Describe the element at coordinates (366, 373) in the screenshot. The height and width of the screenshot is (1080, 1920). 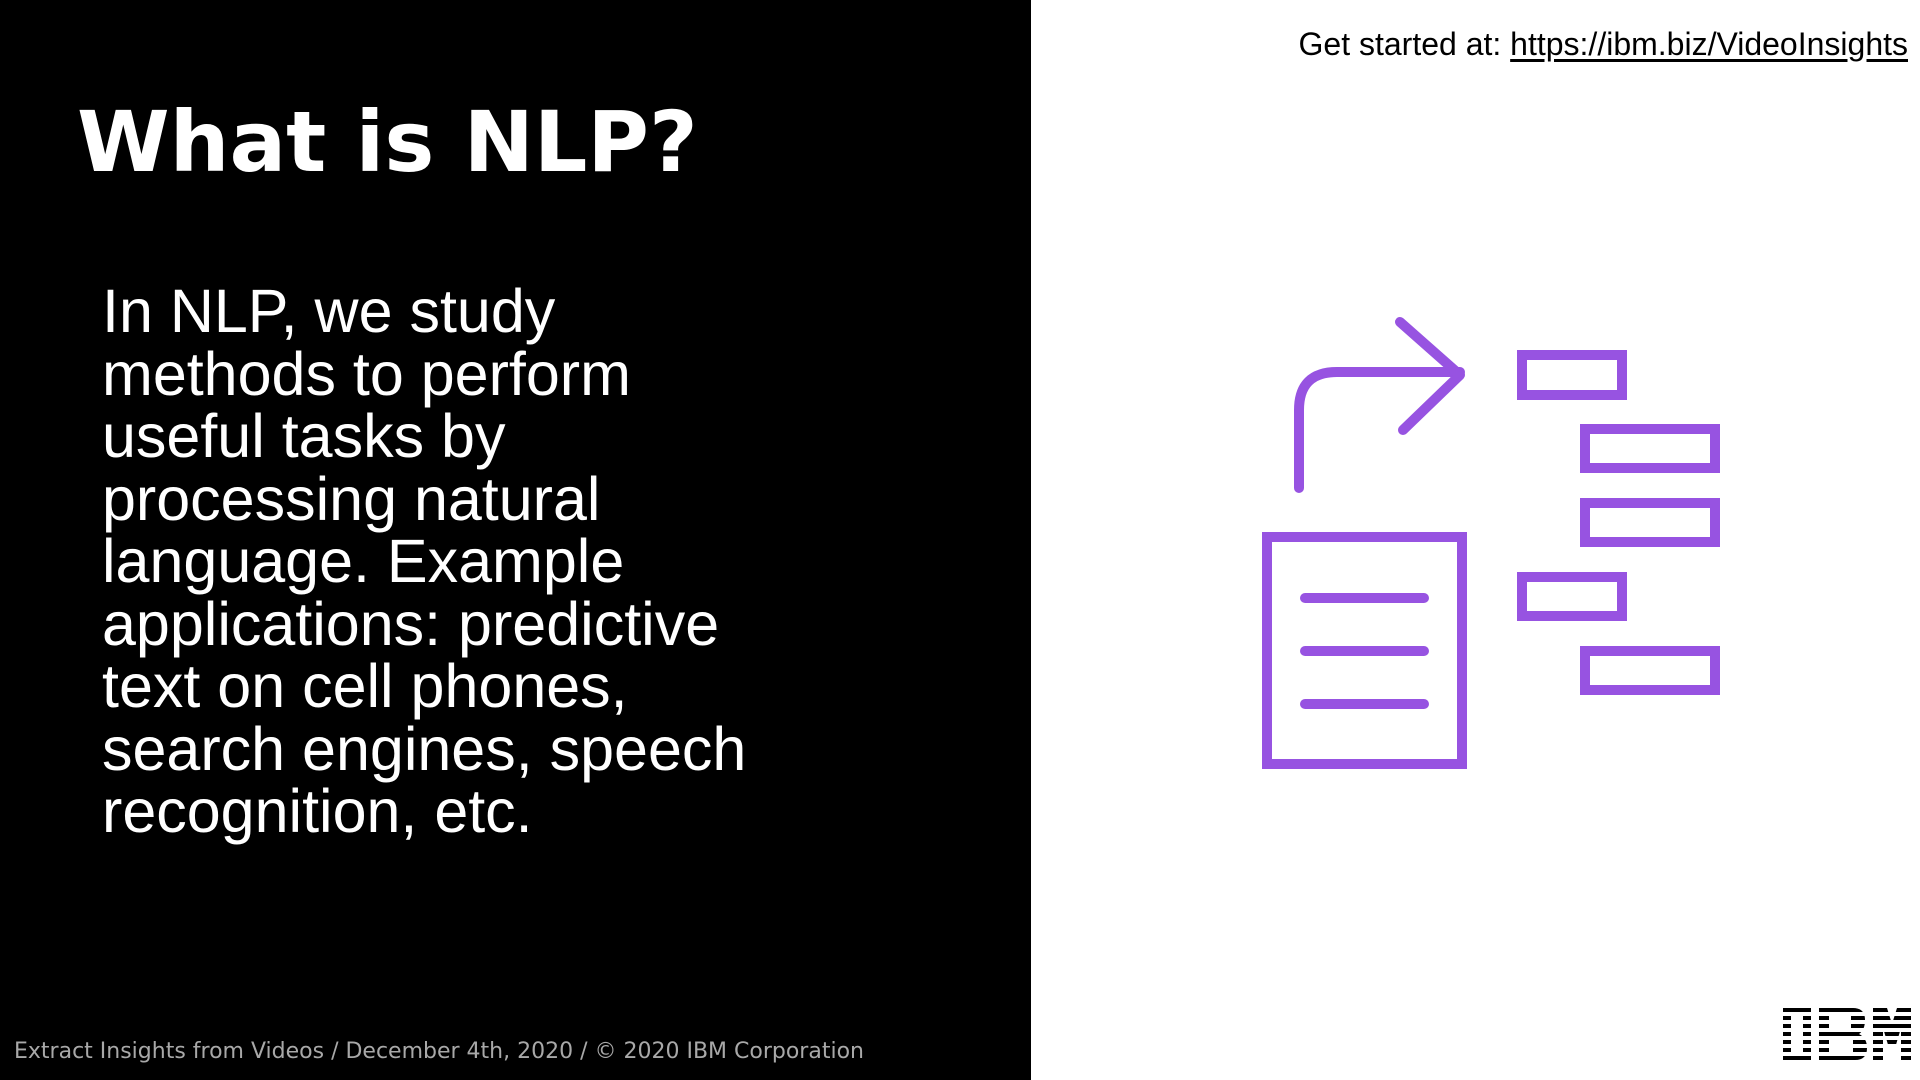
I see `body-line: methods to perform` at that location.